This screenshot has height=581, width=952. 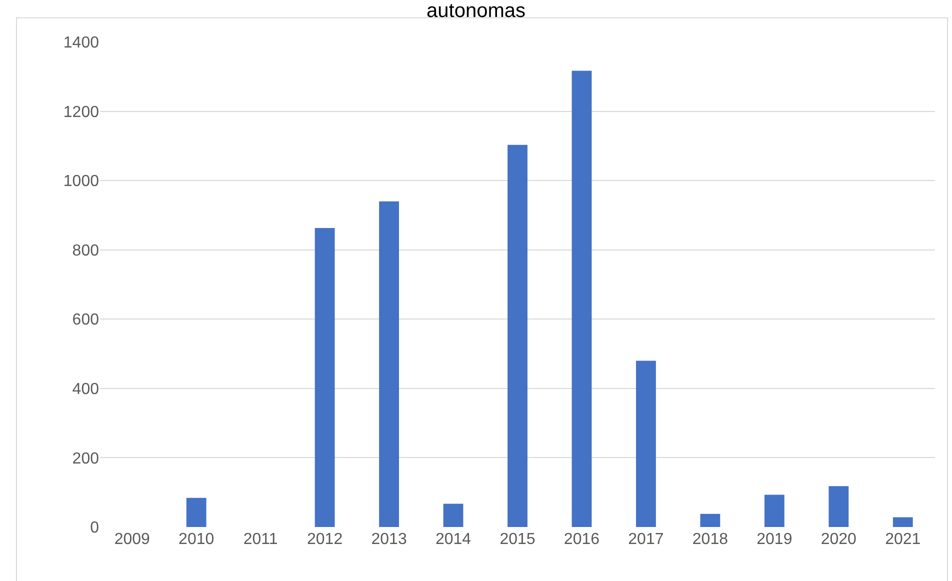 I want to click on x-tick-label: 2019, so click(x=774, y=539).